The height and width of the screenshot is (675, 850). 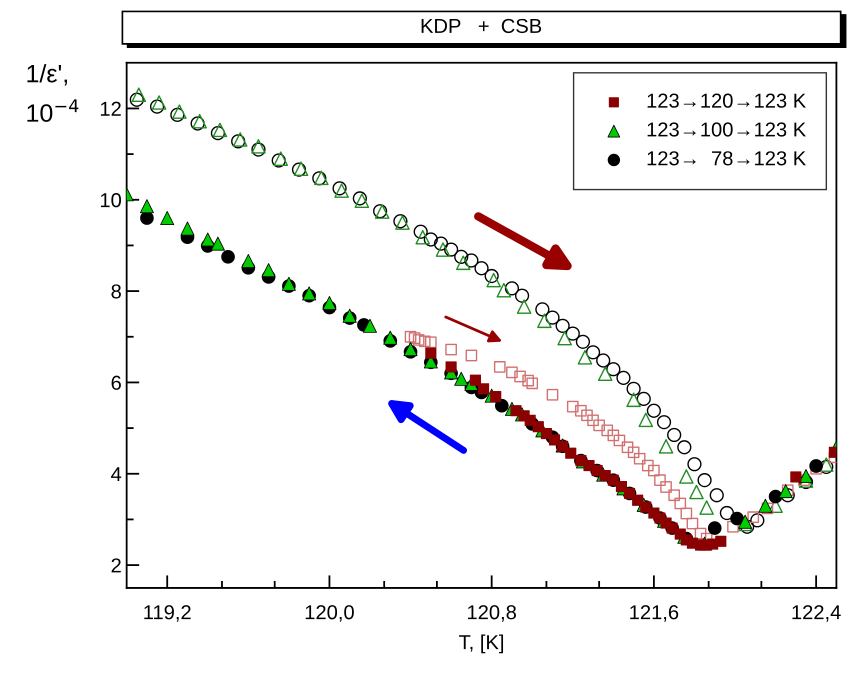 I want to click on x-axis-title: T, [K], so click(x=481, y=644).